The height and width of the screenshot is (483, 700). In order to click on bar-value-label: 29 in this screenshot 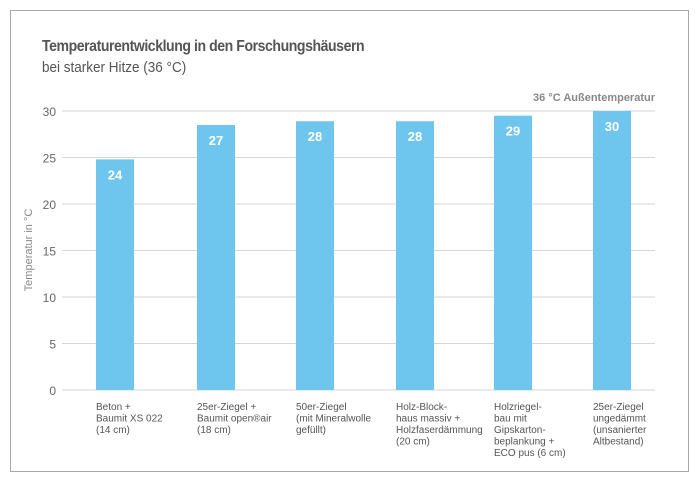, I will do `click(513, 131)`.